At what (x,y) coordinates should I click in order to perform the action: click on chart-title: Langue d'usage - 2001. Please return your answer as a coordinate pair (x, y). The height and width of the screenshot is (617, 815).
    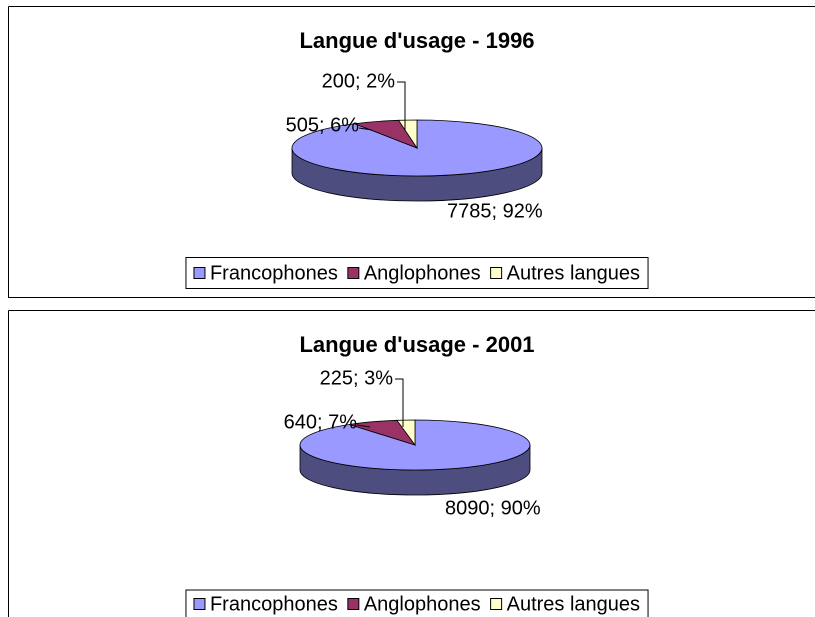
    Looking at the image, I should click on (416, 344).